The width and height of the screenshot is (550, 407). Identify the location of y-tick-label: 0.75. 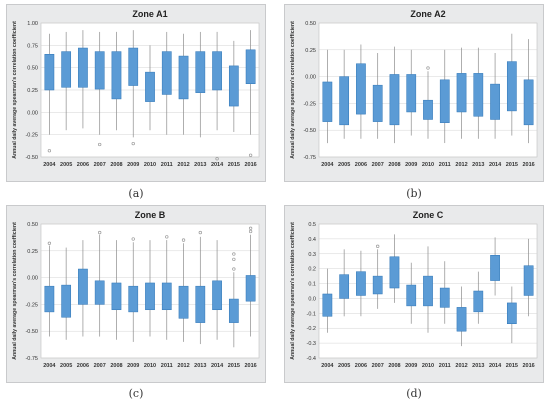
(32, 46).